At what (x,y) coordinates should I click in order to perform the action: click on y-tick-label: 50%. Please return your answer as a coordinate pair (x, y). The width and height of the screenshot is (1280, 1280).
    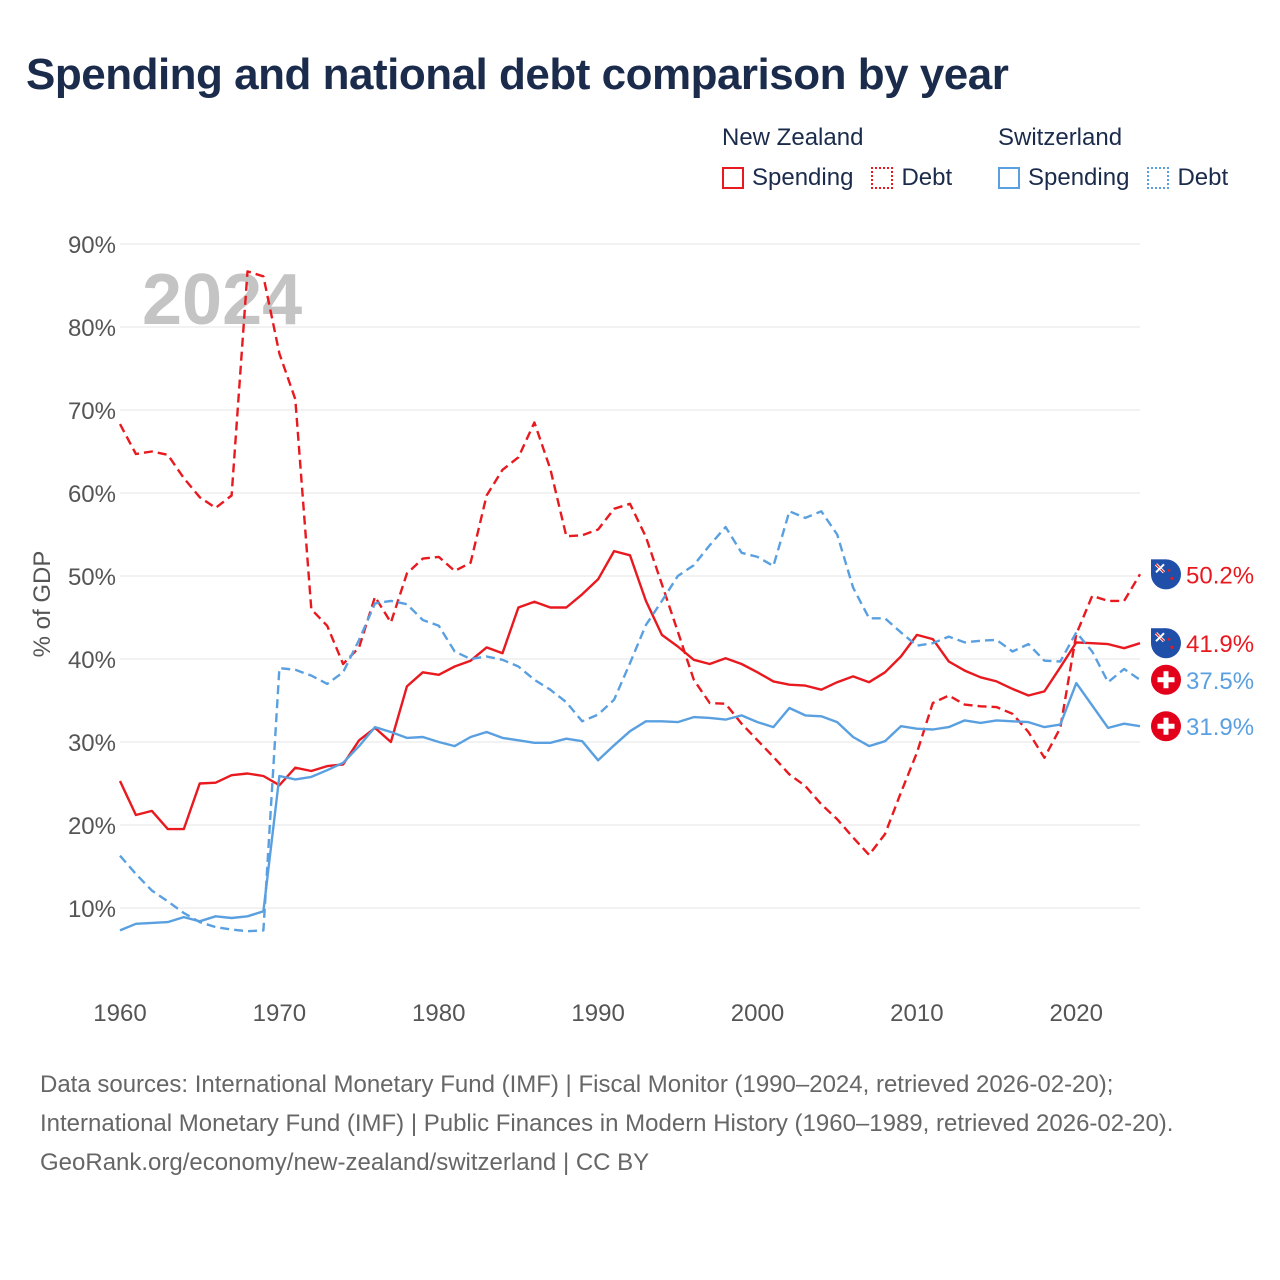
    Looking at the image, I should click on (92, 577).